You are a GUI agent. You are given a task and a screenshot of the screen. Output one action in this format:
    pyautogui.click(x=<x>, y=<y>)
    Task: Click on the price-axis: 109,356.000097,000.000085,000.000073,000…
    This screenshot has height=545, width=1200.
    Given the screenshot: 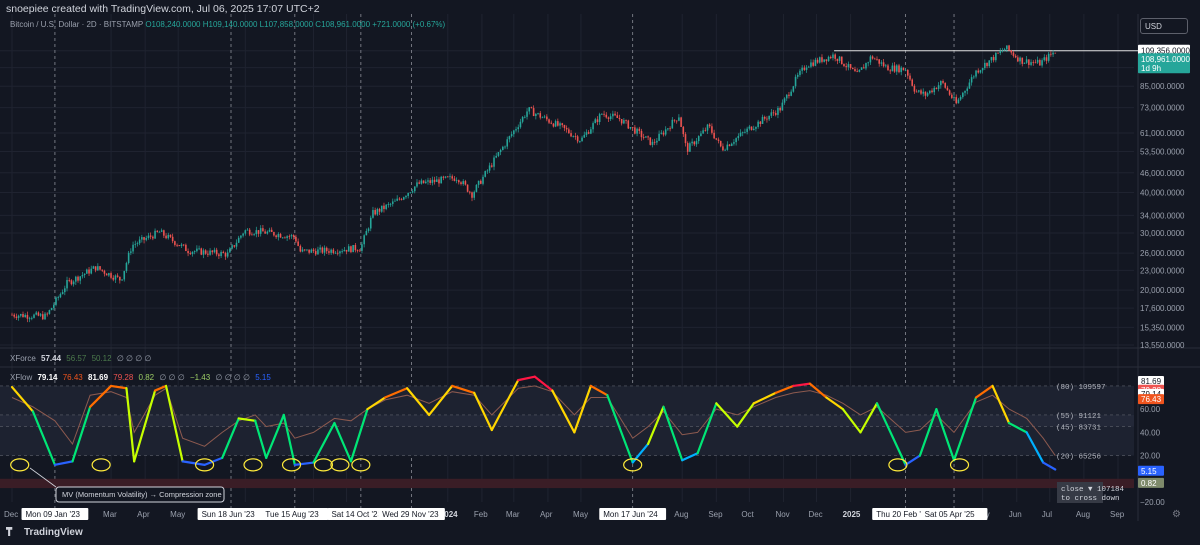 What is the action you would take?
    pyautogui.click(x=1164, y=275)
    